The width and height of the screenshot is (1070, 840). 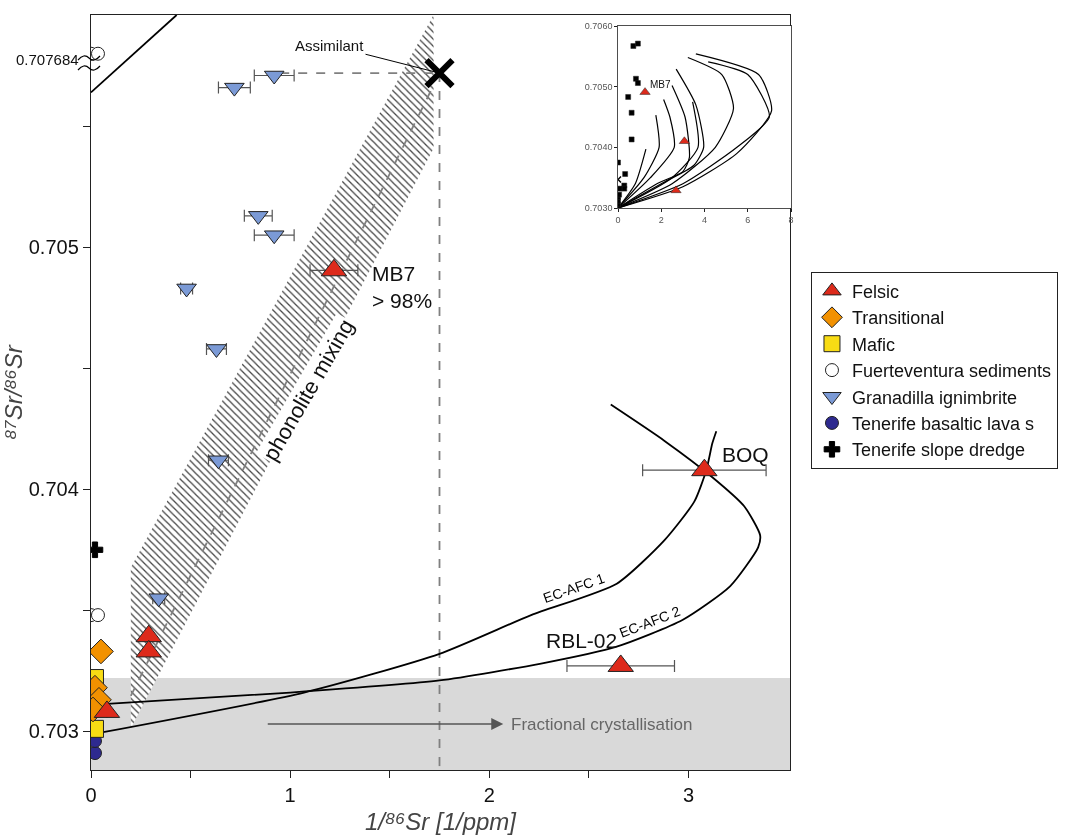 I want to click on legend-label: Tenerife slope dredge, so click(x=938, y=450).